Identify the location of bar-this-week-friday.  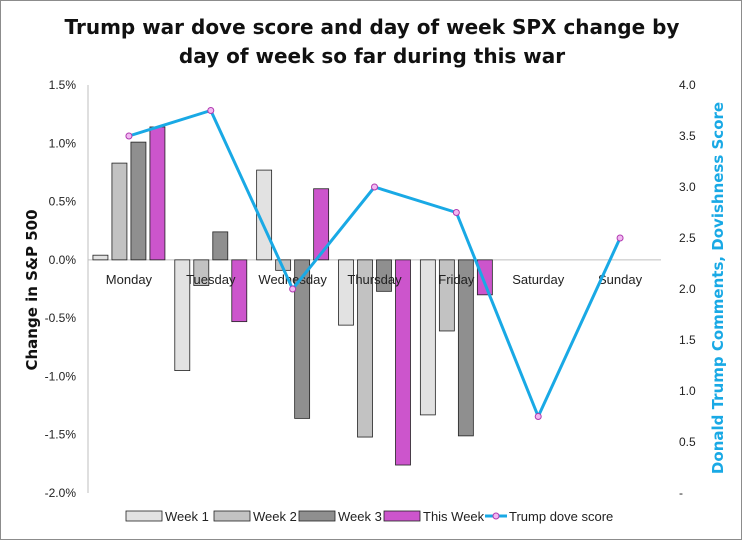
(484, 277).